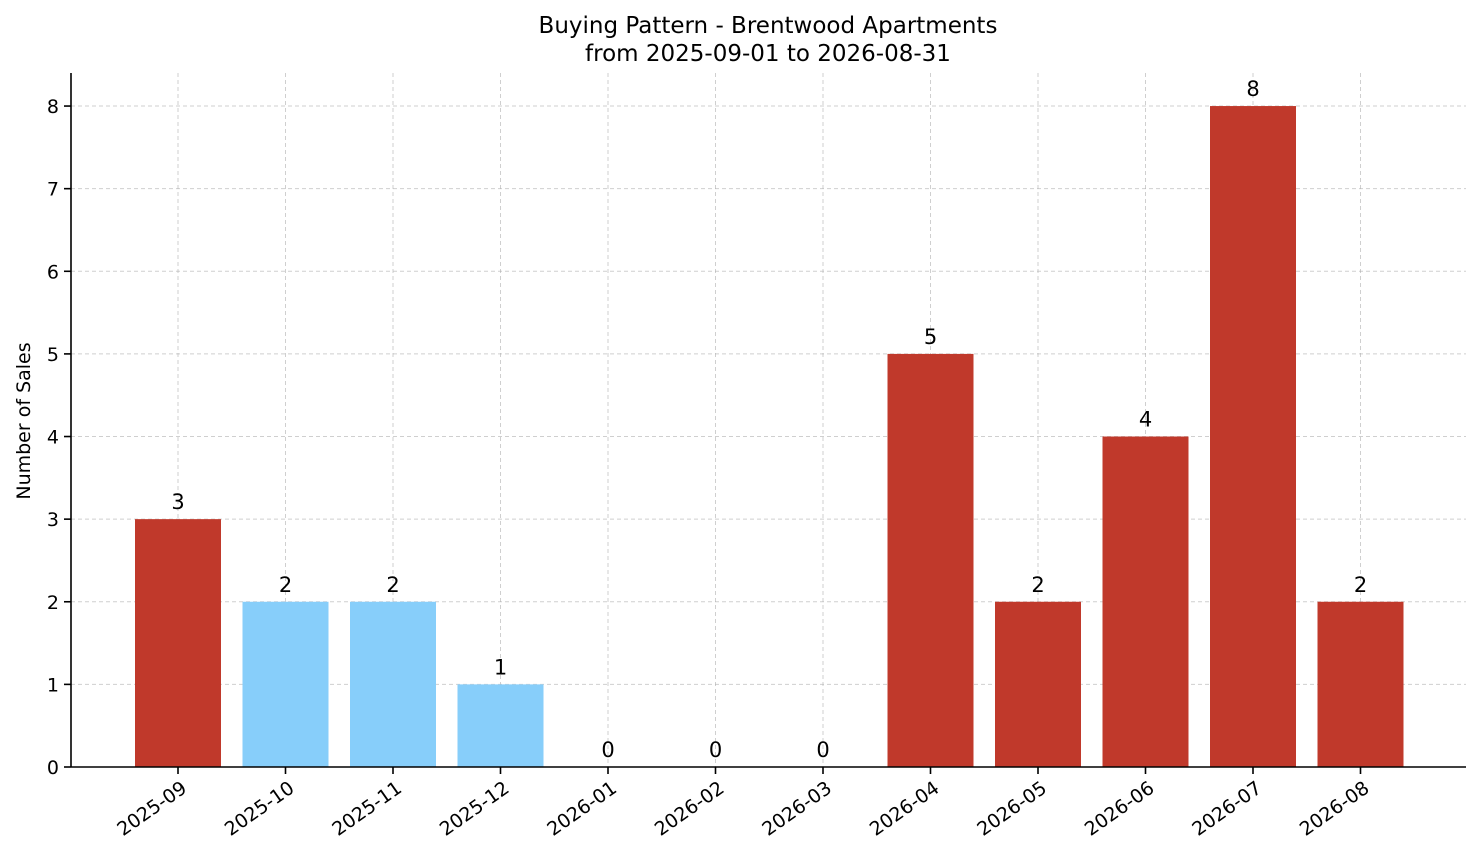 The image size is (1481, 863). What do you see at coordinates (1252, 89) in the screenshot?
I see `data-label-2026-07: 8` at bounding box center [1252, 89].